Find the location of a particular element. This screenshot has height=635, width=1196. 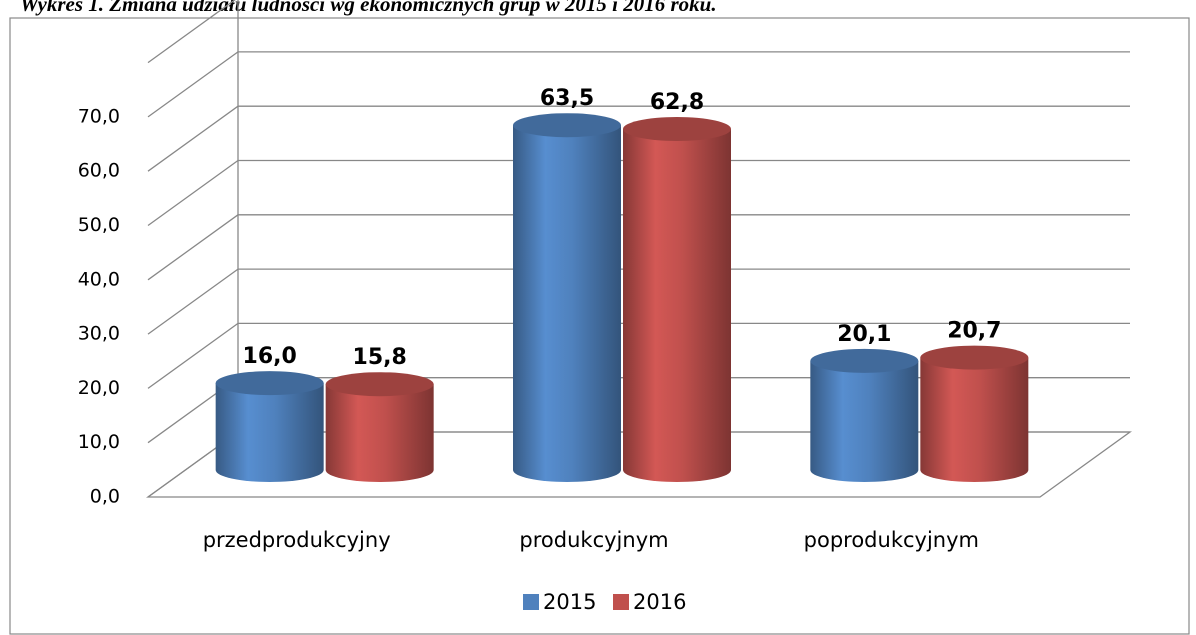

wall-top is located at coordinates (191, 32).